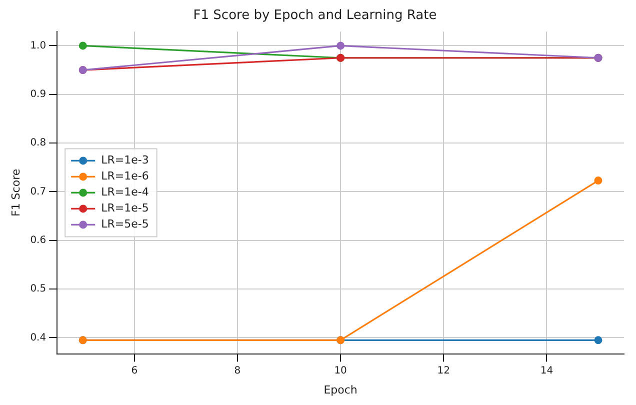 The width and height of the screenshot is (636, 405). What do you see at coordinates (547, 370) in the screenshot?
I see `x-tick-label: 14` at bounding box center [547, 370].